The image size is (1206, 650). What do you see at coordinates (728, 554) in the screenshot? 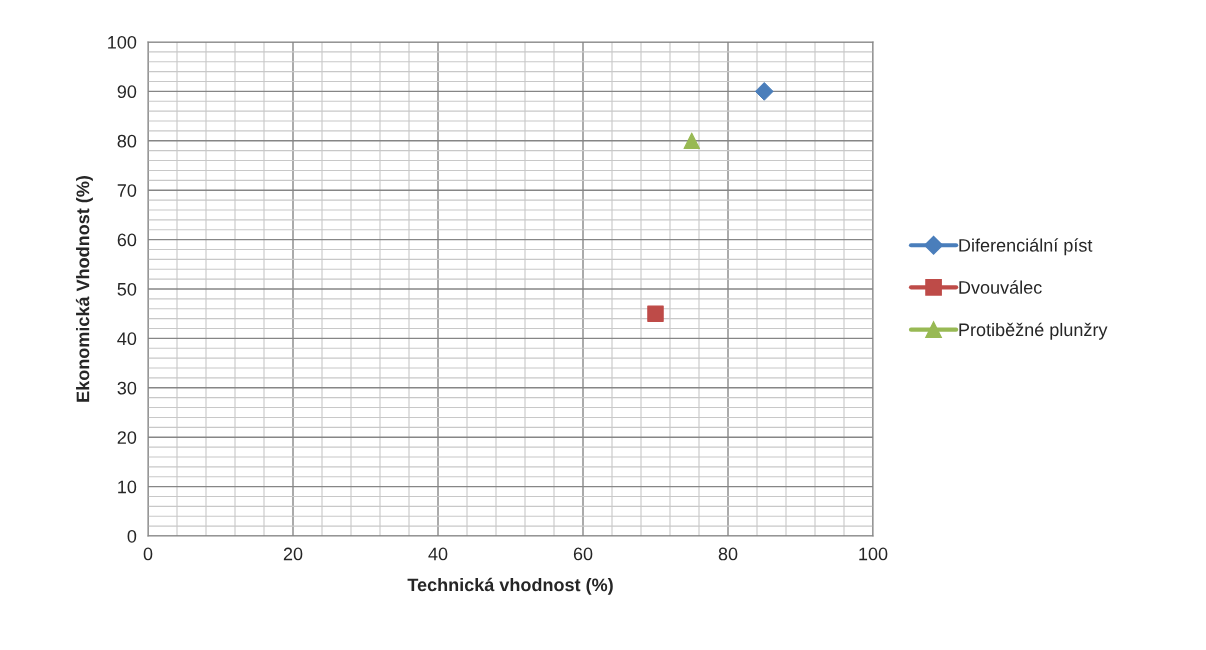
I see `x-tick-label: 80` at bounding box center [728, 554].